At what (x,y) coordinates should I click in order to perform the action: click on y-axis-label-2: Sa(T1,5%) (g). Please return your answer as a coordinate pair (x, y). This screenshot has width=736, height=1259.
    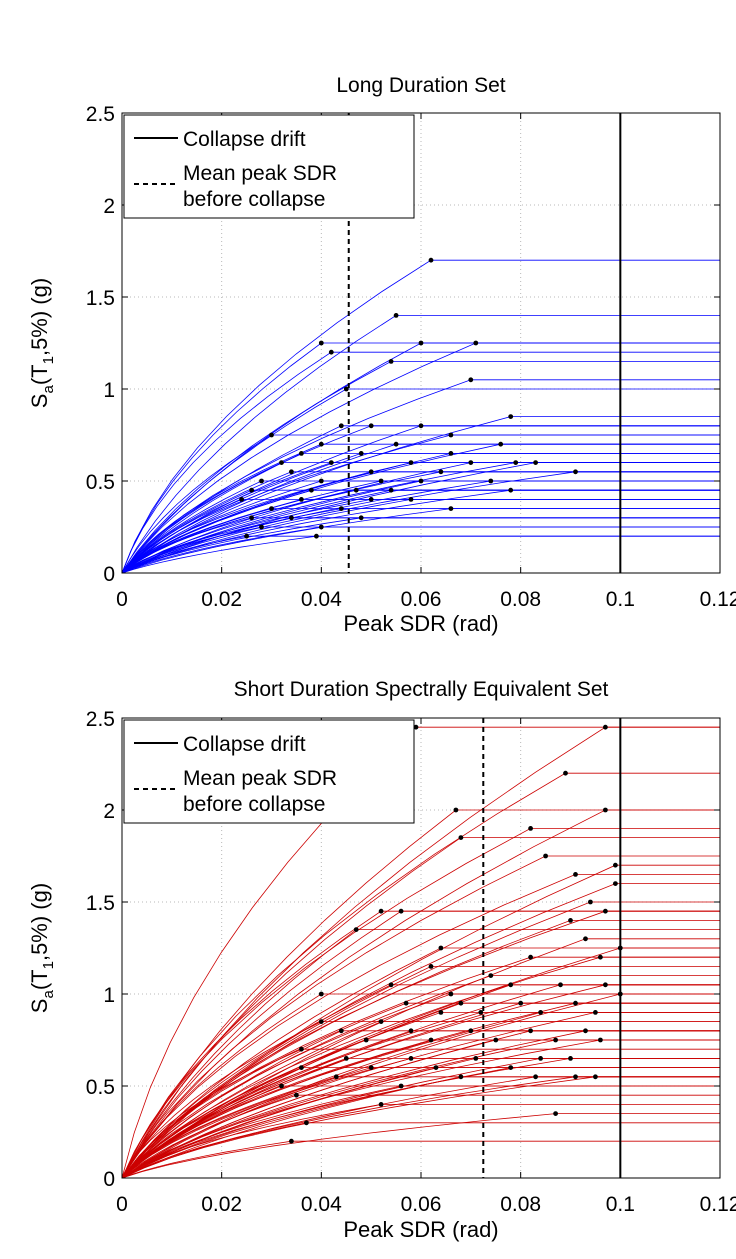
    Looking at the image, I should click on (42, 948).